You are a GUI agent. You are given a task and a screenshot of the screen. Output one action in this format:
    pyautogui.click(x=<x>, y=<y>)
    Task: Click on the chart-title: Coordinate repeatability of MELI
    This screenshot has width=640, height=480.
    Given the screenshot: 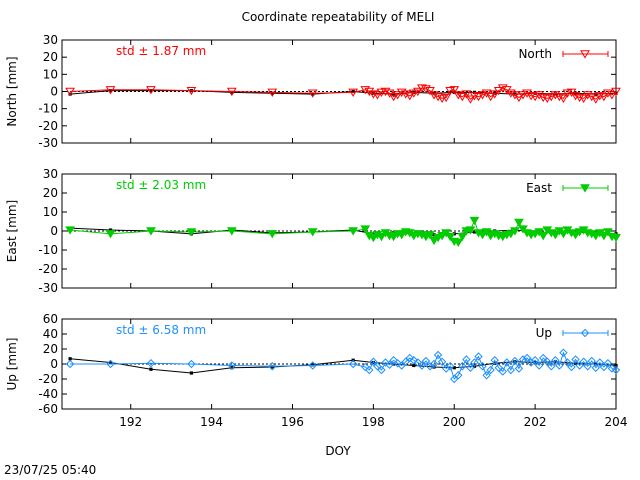 What is the action you would take?
    pyautogui.click(x=338, y=17)
    